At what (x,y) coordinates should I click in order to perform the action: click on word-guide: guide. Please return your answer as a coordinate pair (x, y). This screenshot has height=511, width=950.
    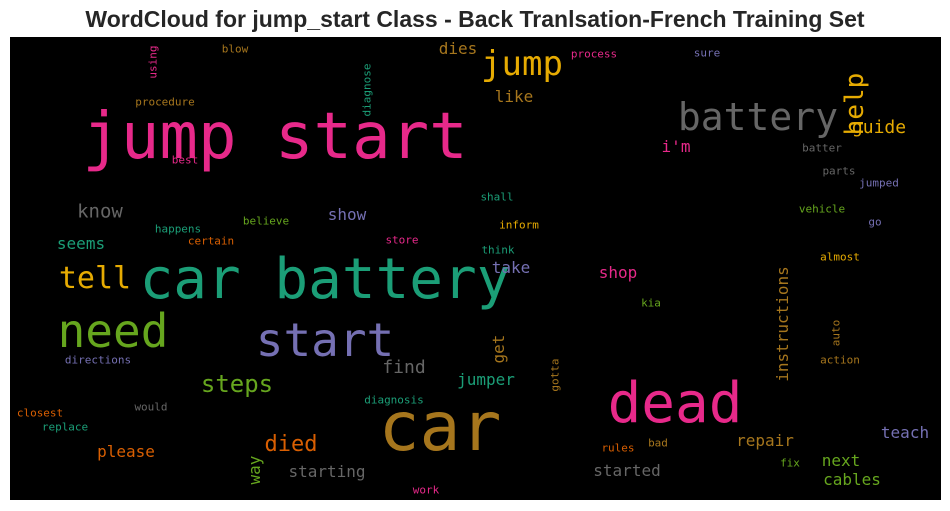
    Looking at the image, I should click on (879, 127).